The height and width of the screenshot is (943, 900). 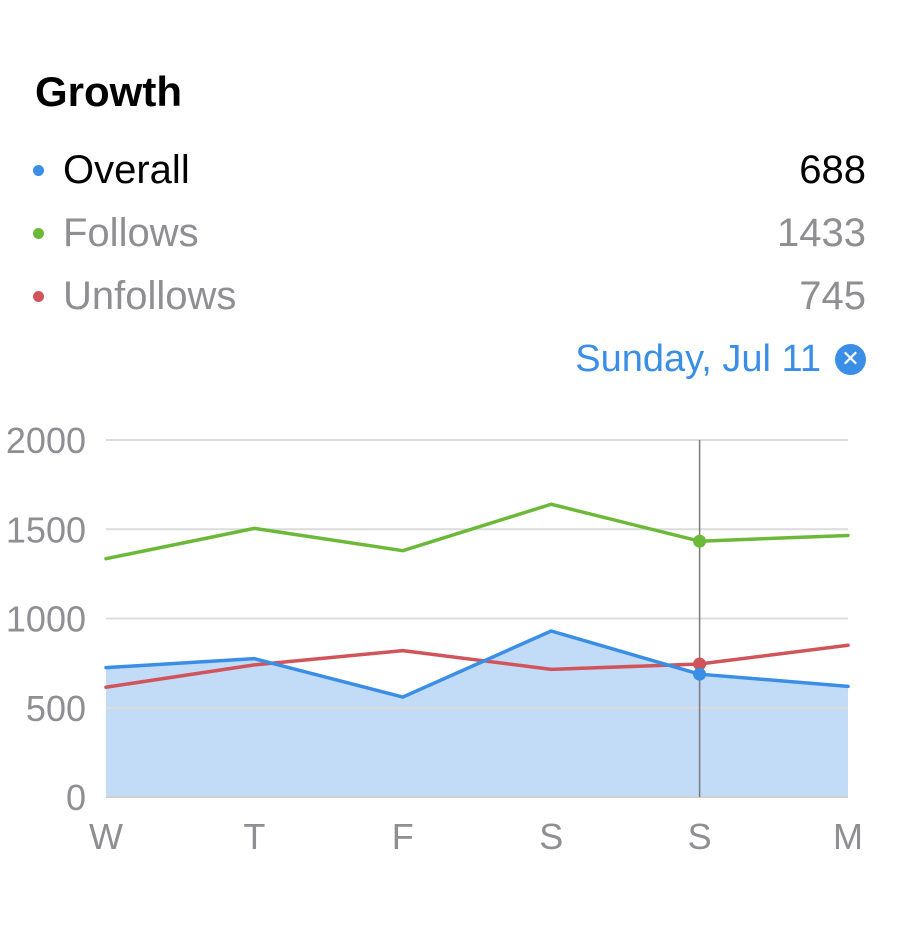 What do you see at coordinates (700, 541) in the screenshot?
I see `selected-point-follows` at bounding box center [700, 541].